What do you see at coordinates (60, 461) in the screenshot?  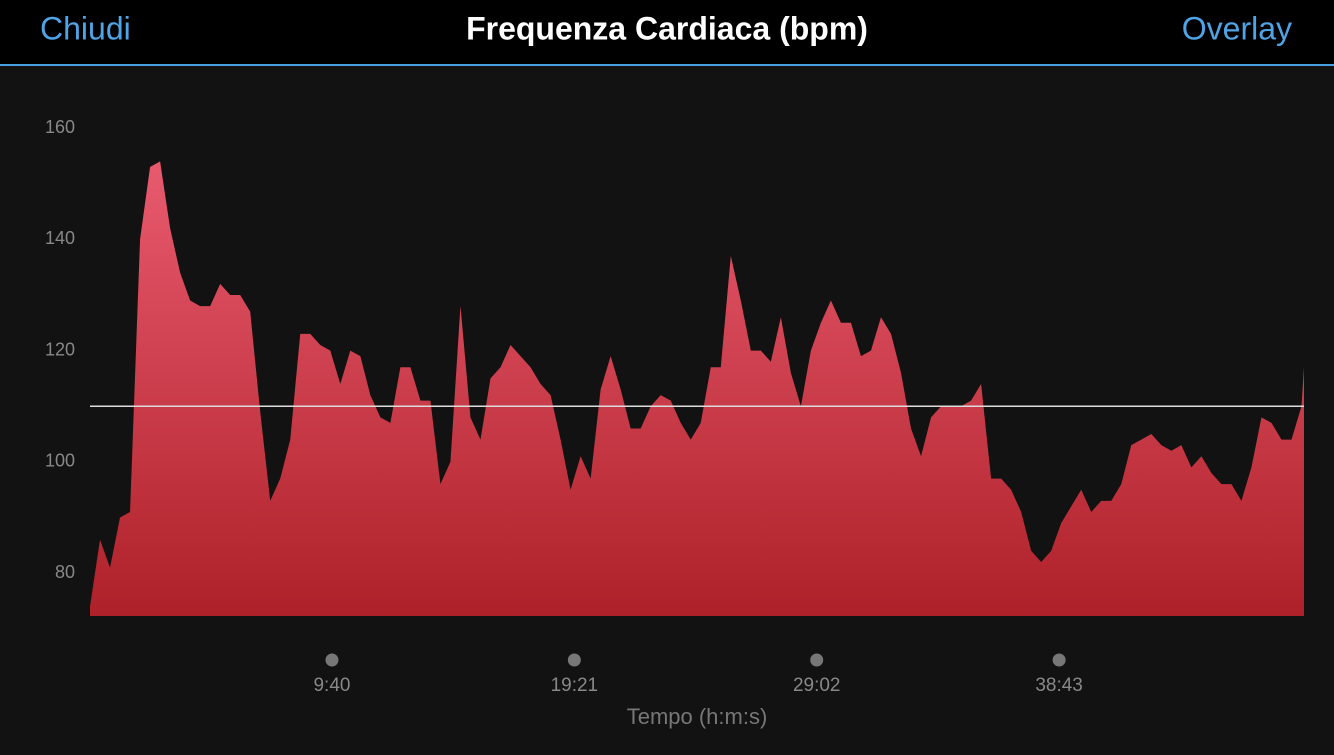 I see `y-tick-label: 100` at bounding box center [60, 461].